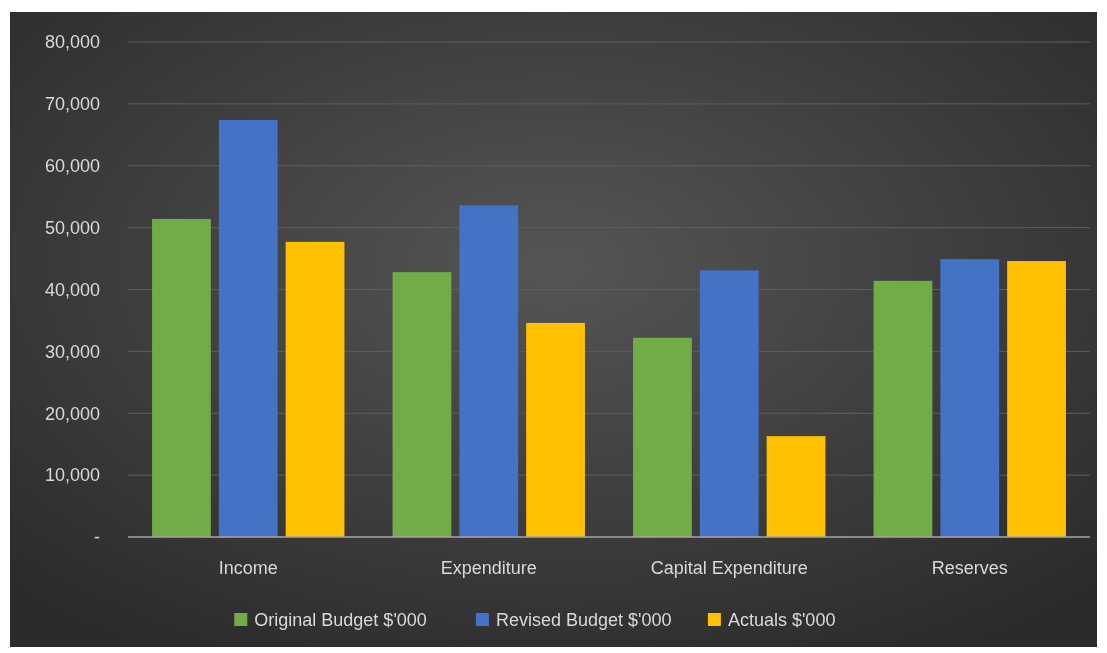 The image size is (1107, 653). What do you see at coordinates (488, 568) in the screenshot?
I see `x-tick-label: Expenditure` at bounding box center [488, 568].